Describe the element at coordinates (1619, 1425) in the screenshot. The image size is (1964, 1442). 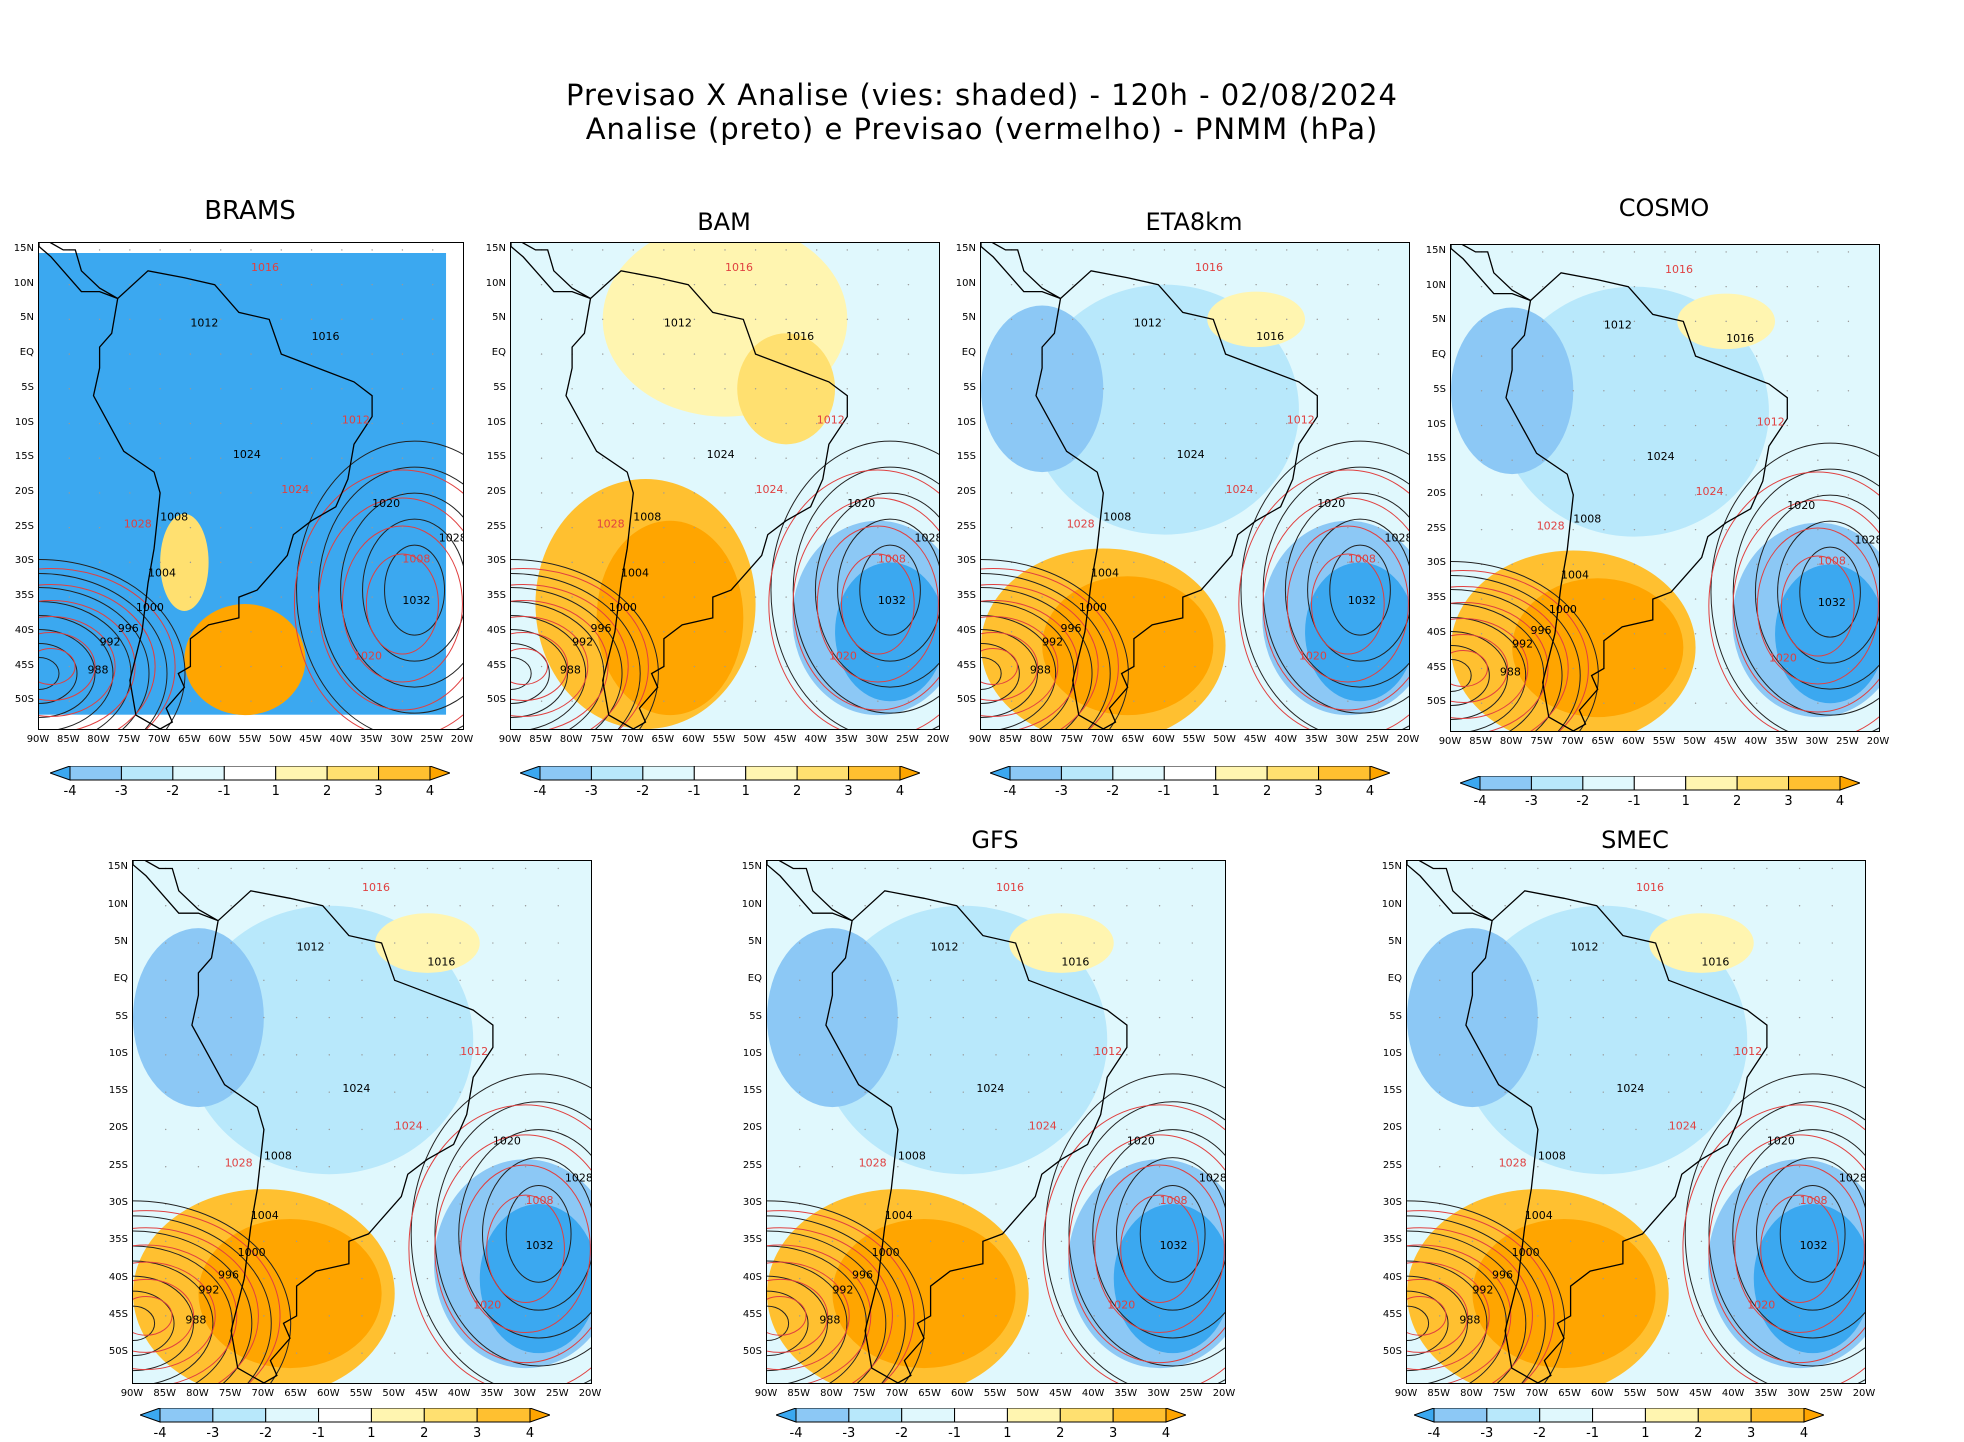
I see `colorbar-smec: -4 -3 -2 -1 1 2 3 4` at that location.